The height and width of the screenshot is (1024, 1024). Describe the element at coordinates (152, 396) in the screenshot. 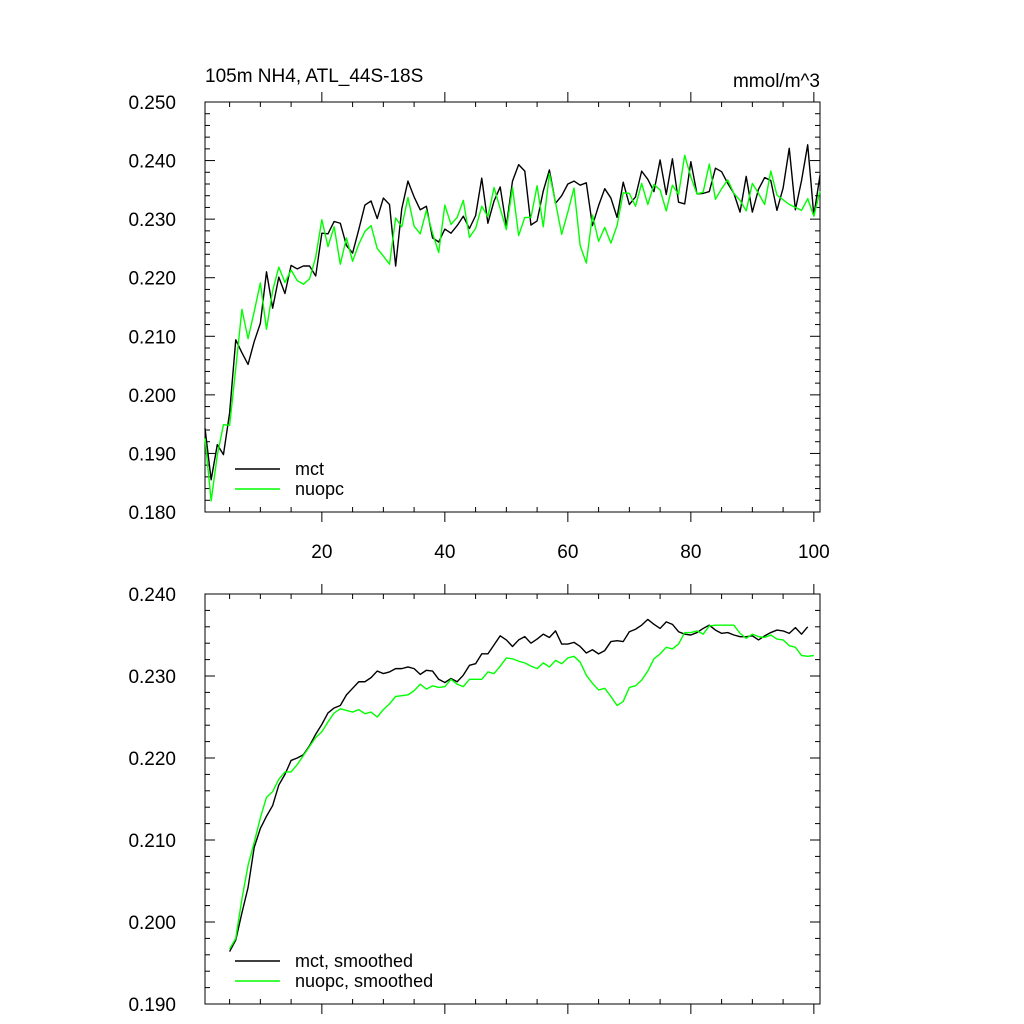

I see `chart-top-y-tick-label: 0.200` at that location.